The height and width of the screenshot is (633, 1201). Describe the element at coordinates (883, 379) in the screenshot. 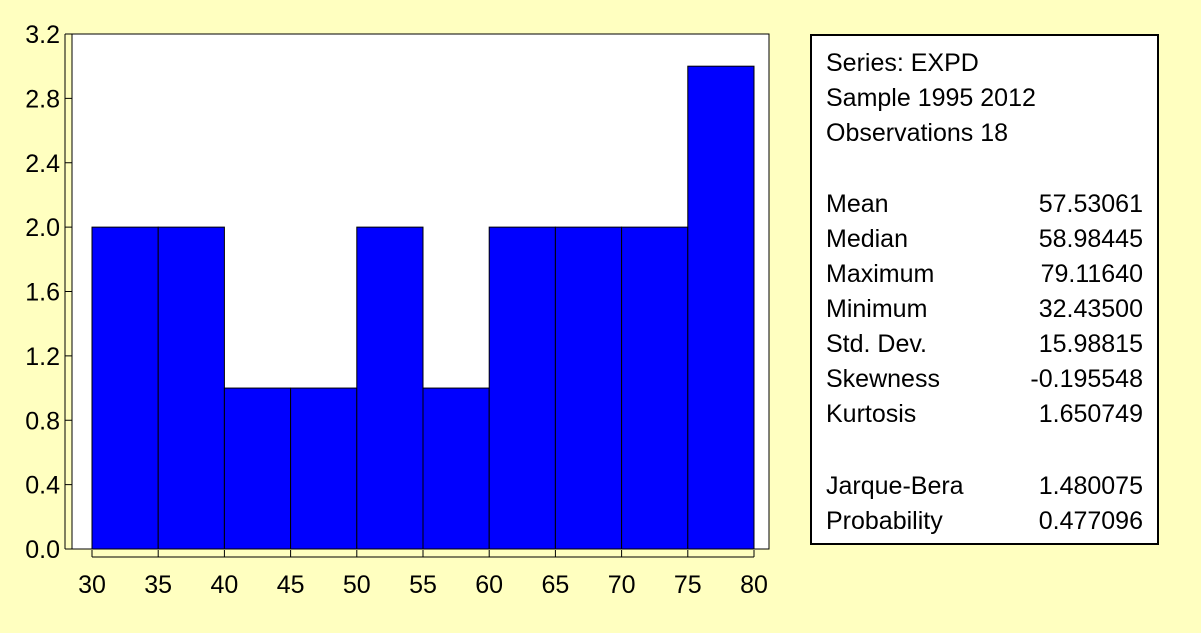

I see `stat-name: Skewness` at that location.